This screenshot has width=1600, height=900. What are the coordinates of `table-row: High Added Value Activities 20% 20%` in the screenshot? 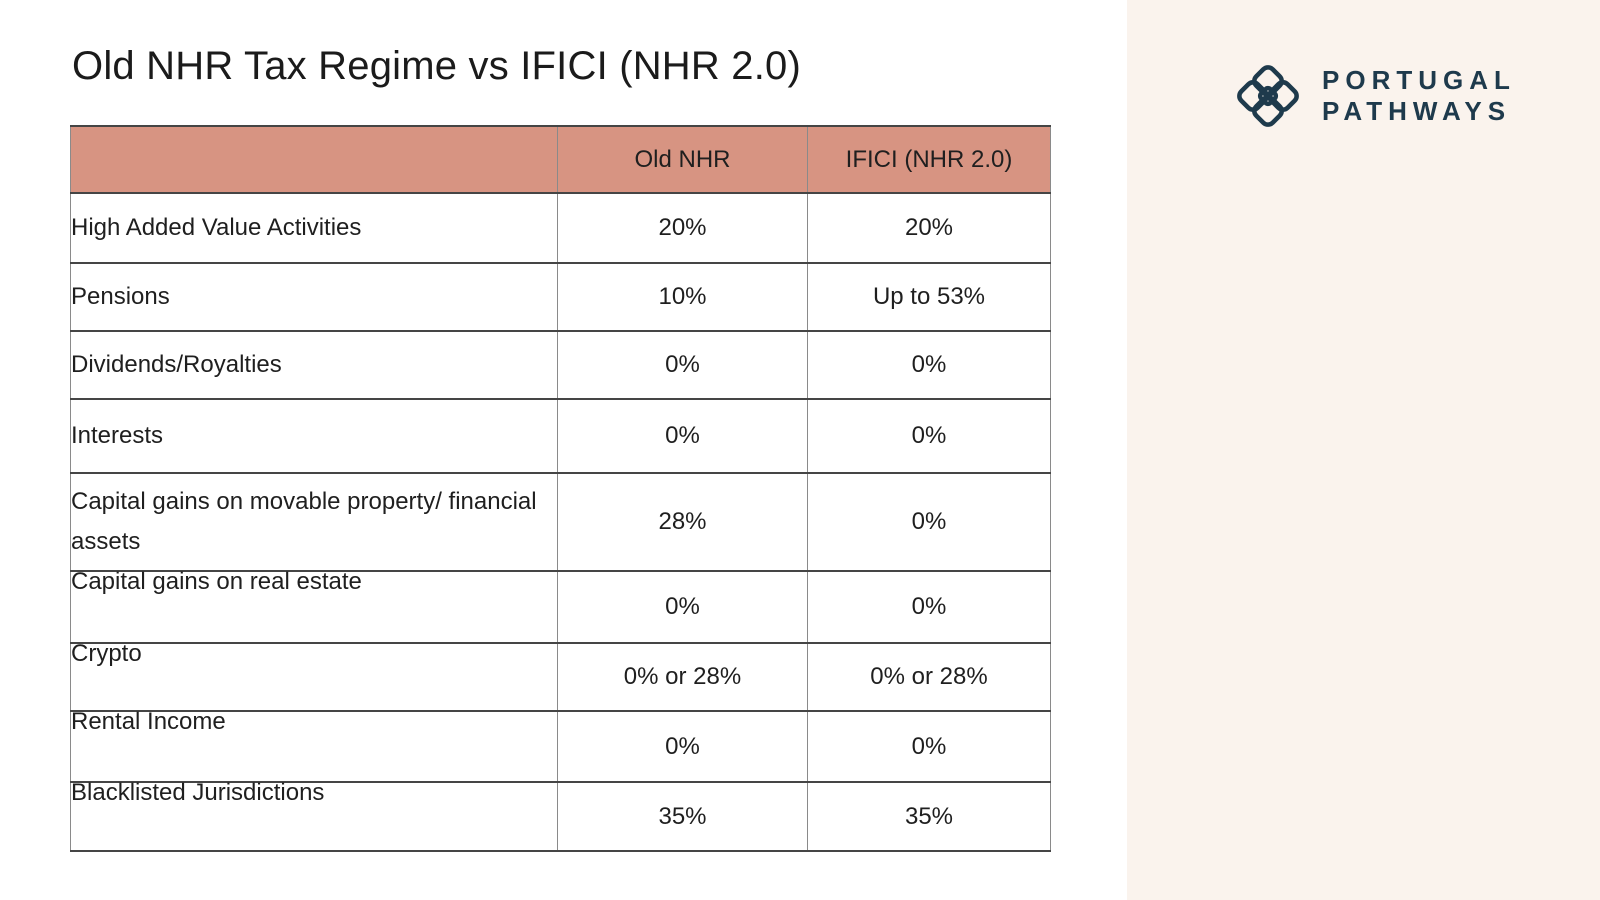 It's located at (560, 228).